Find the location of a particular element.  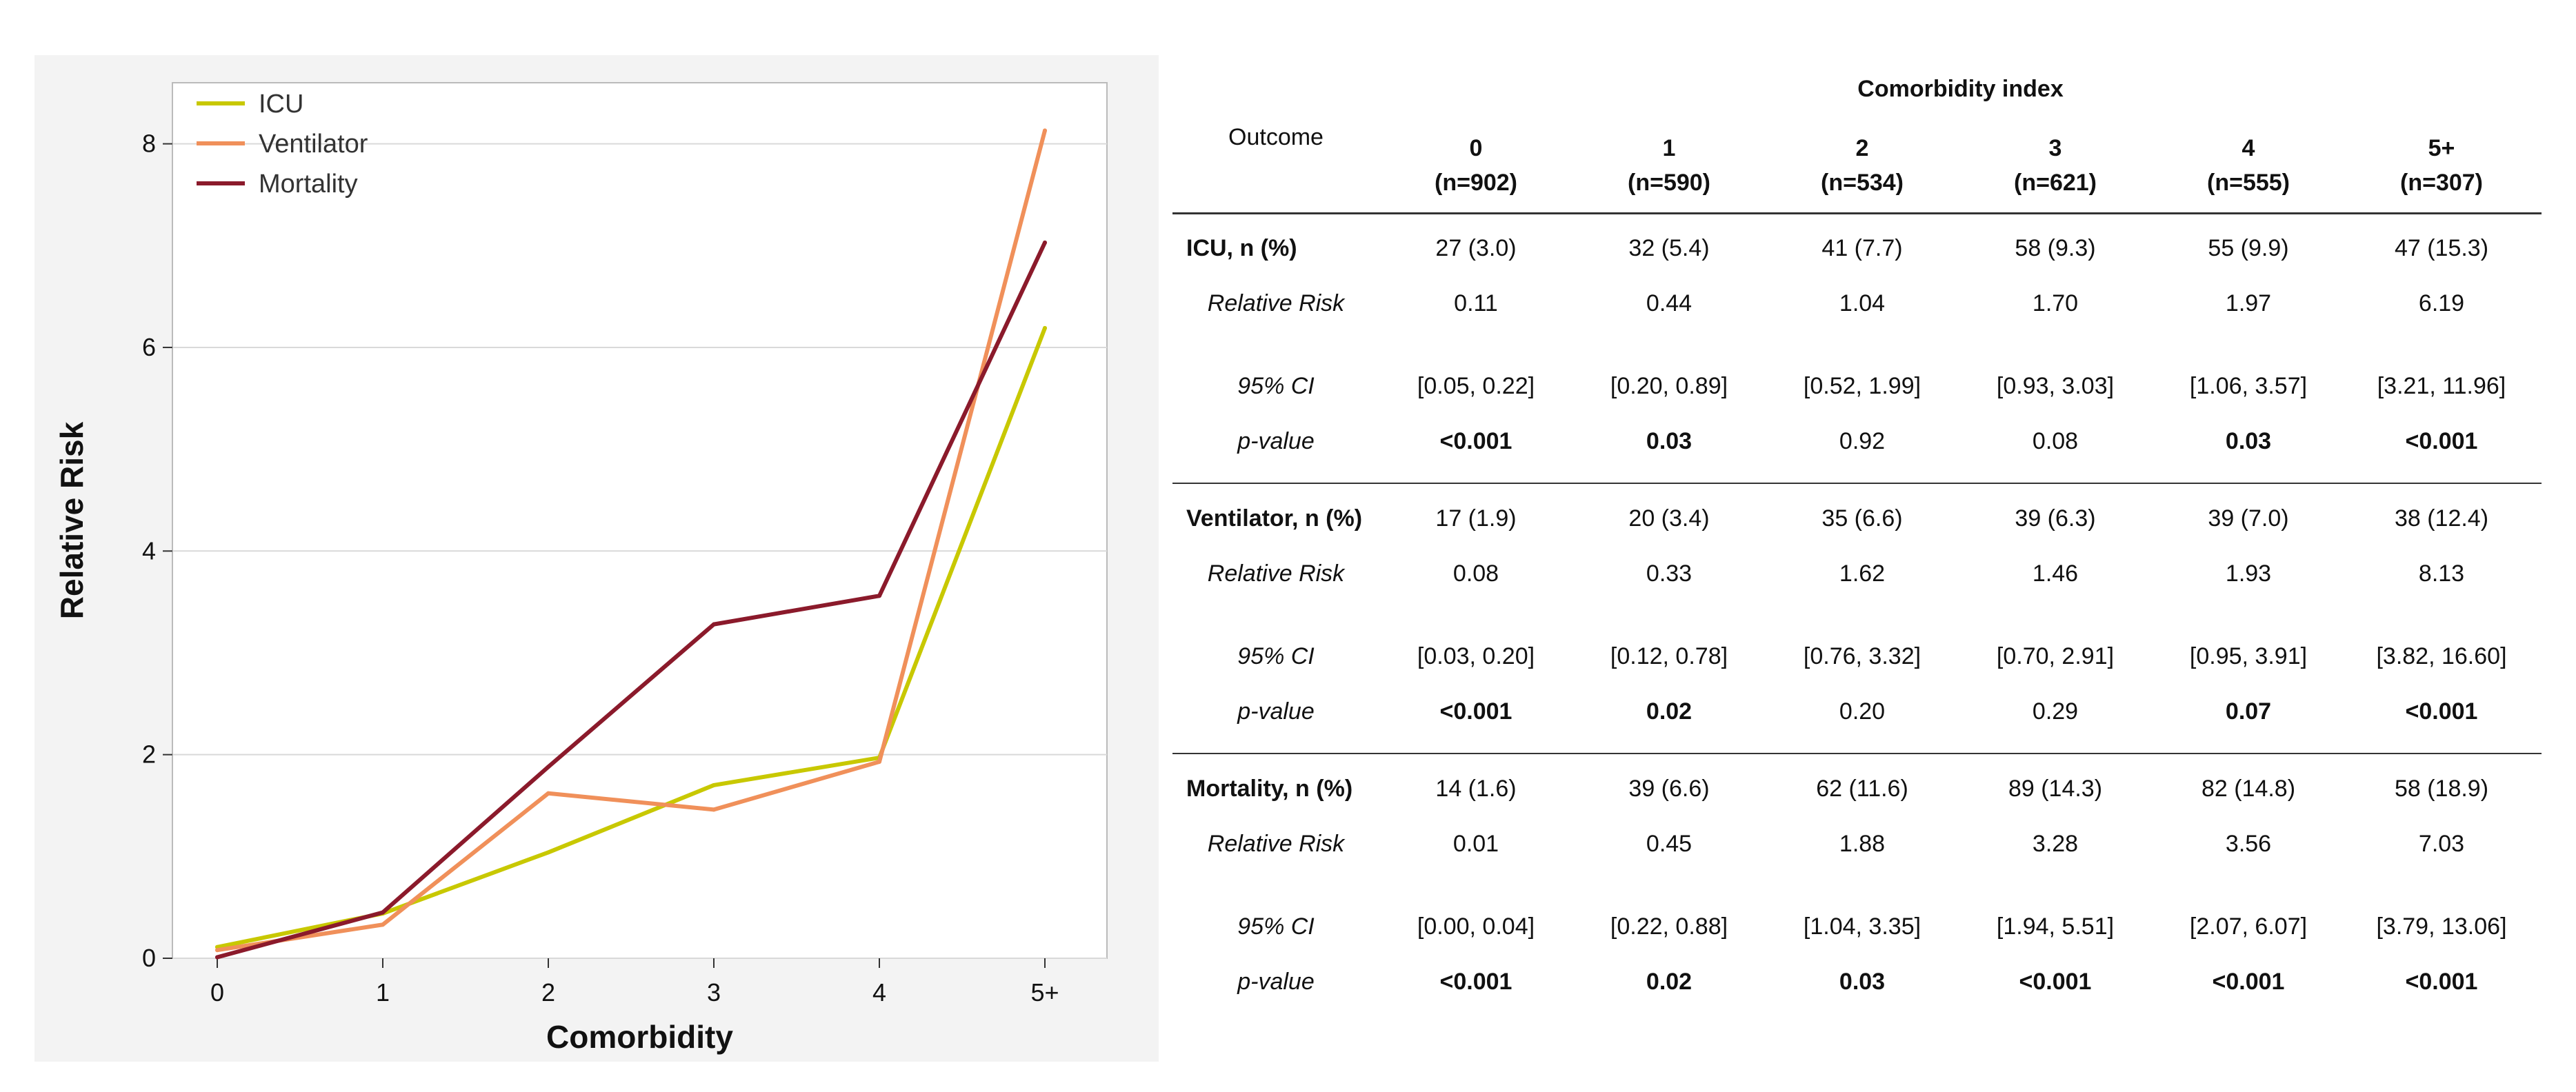

column-index: 4 is located at coordinates (2248, 148).